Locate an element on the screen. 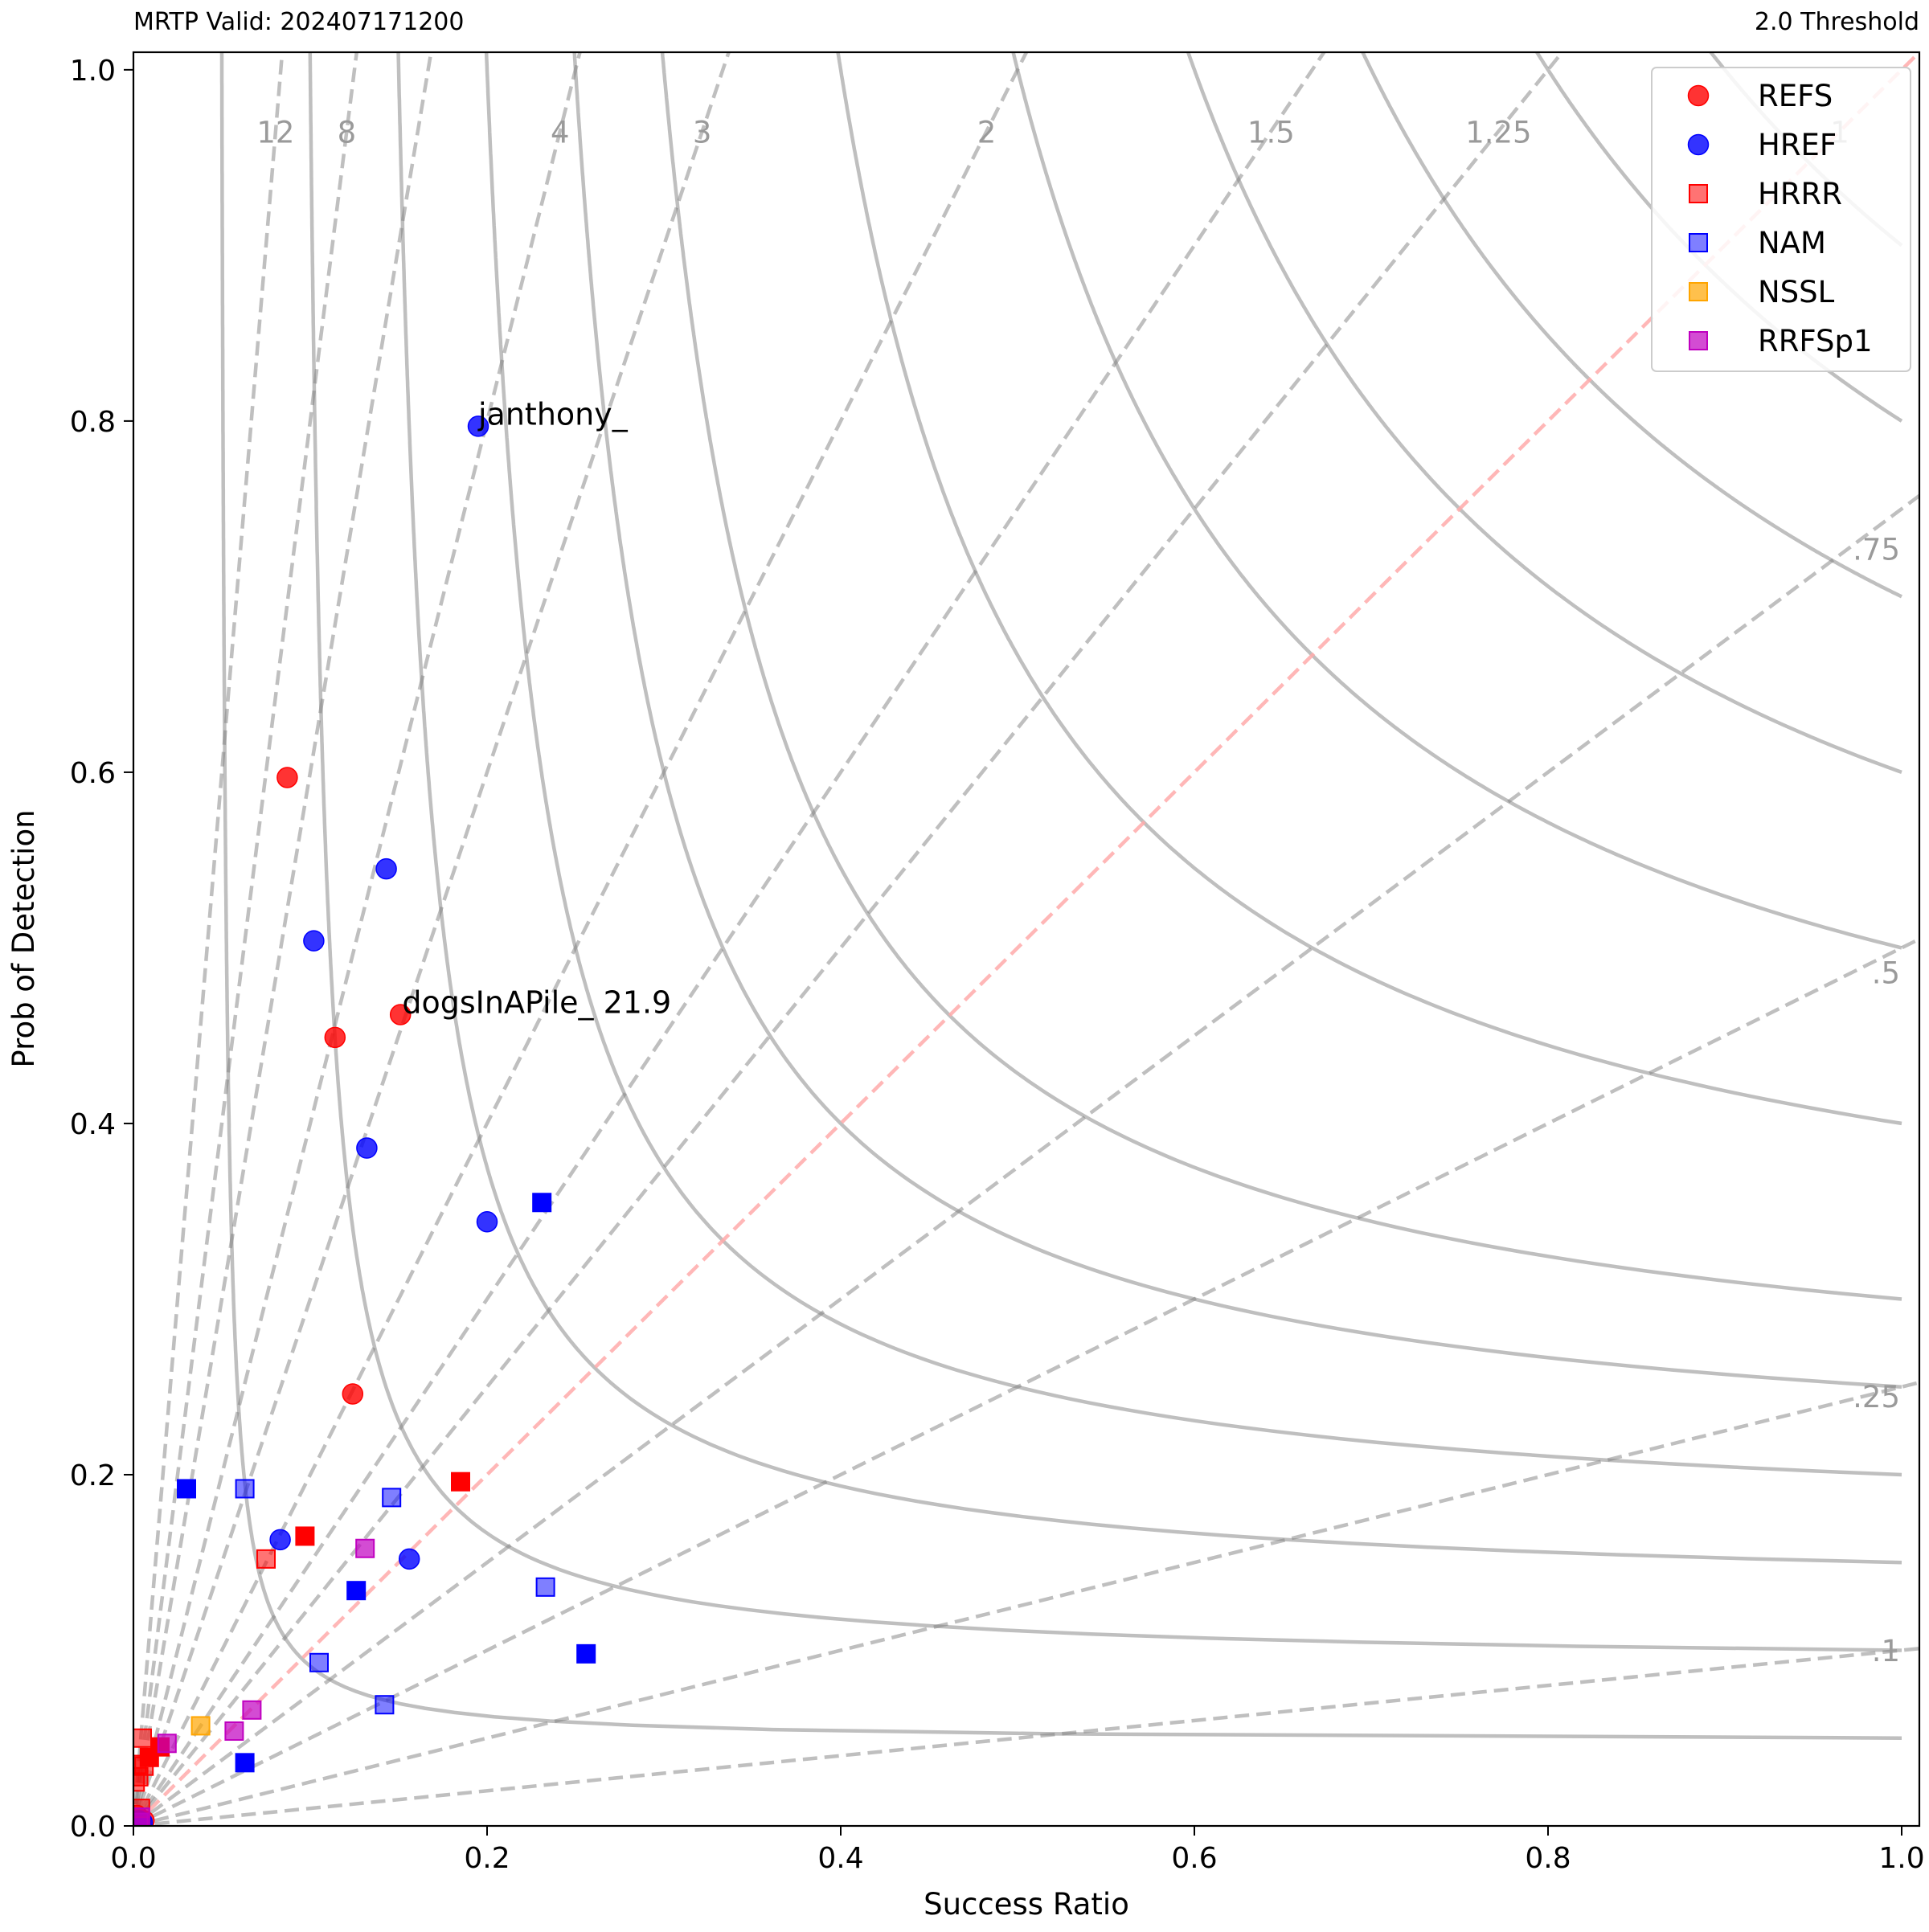  bias-label: .5 is located at coordinates (1886, 973).